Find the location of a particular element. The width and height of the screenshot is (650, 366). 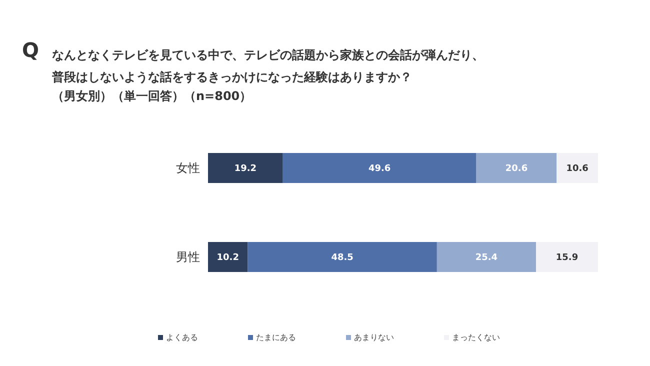

data-label: 48.5 is located at coordinates (342, 258).